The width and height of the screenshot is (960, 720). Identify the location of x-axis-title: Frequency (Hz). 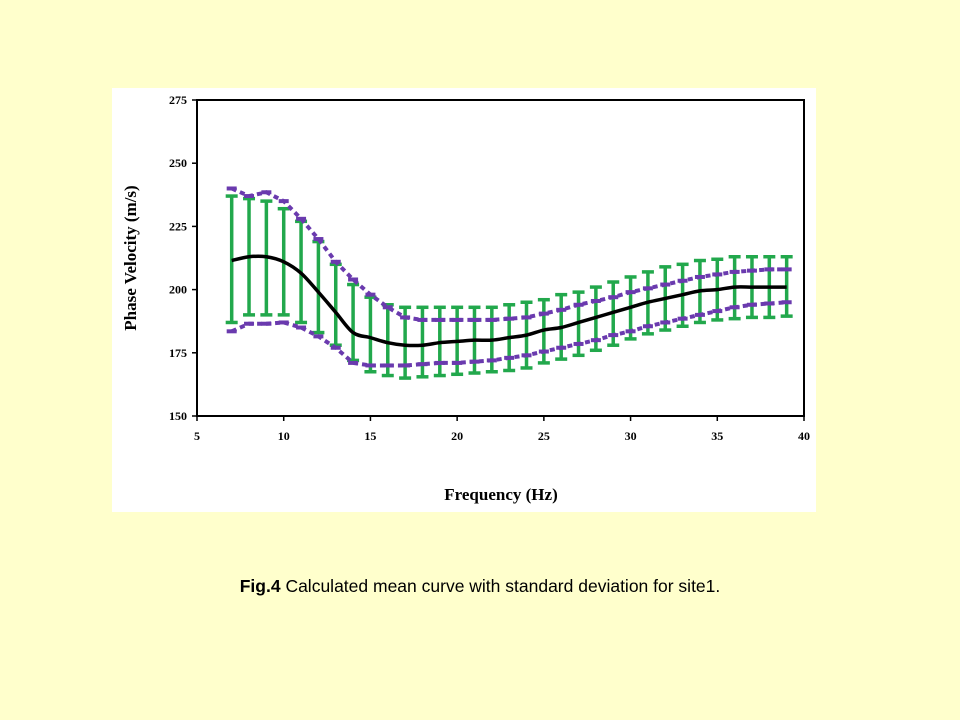
(500, 494).